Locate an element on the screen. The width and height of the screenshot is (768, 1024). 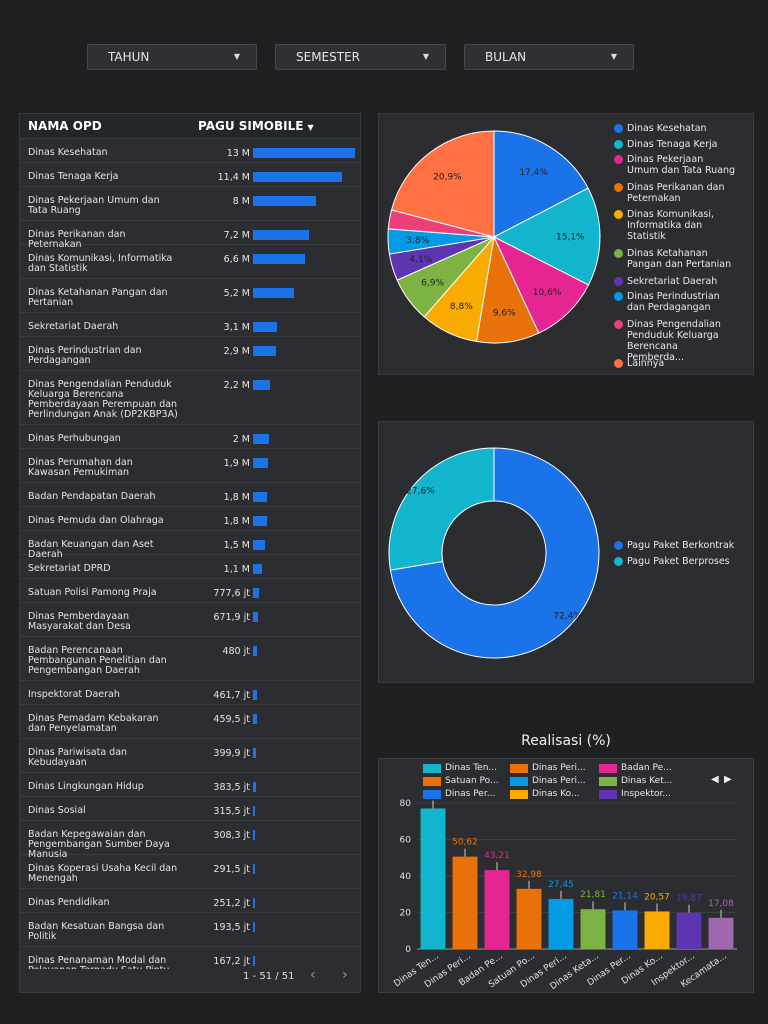
table-row: Inspektorat Daerah 461,7 jt is located at coordinates (190, 693).